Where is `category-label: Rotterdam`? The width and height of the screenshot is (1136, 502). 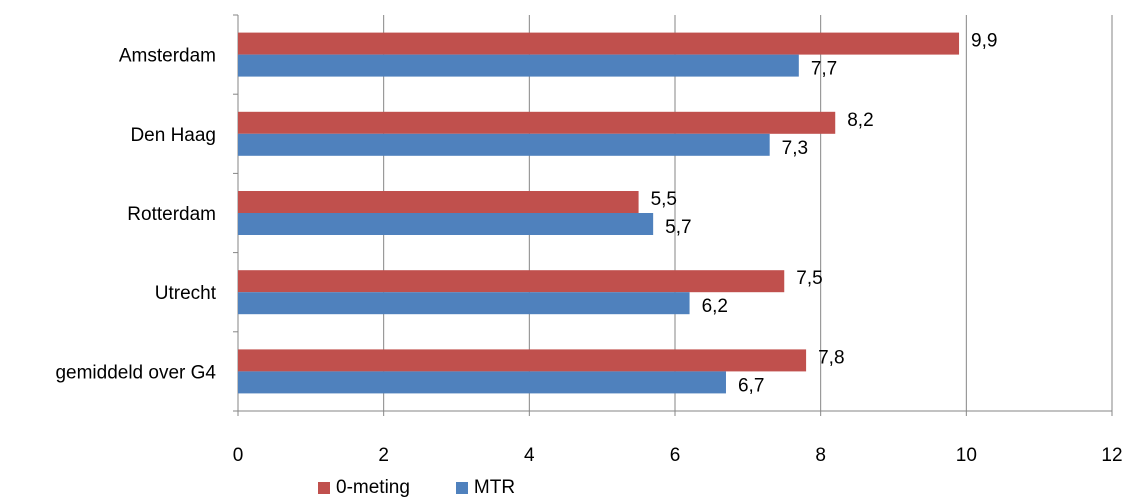 category-label: Rotterdam is located at coordinates (171, 214).